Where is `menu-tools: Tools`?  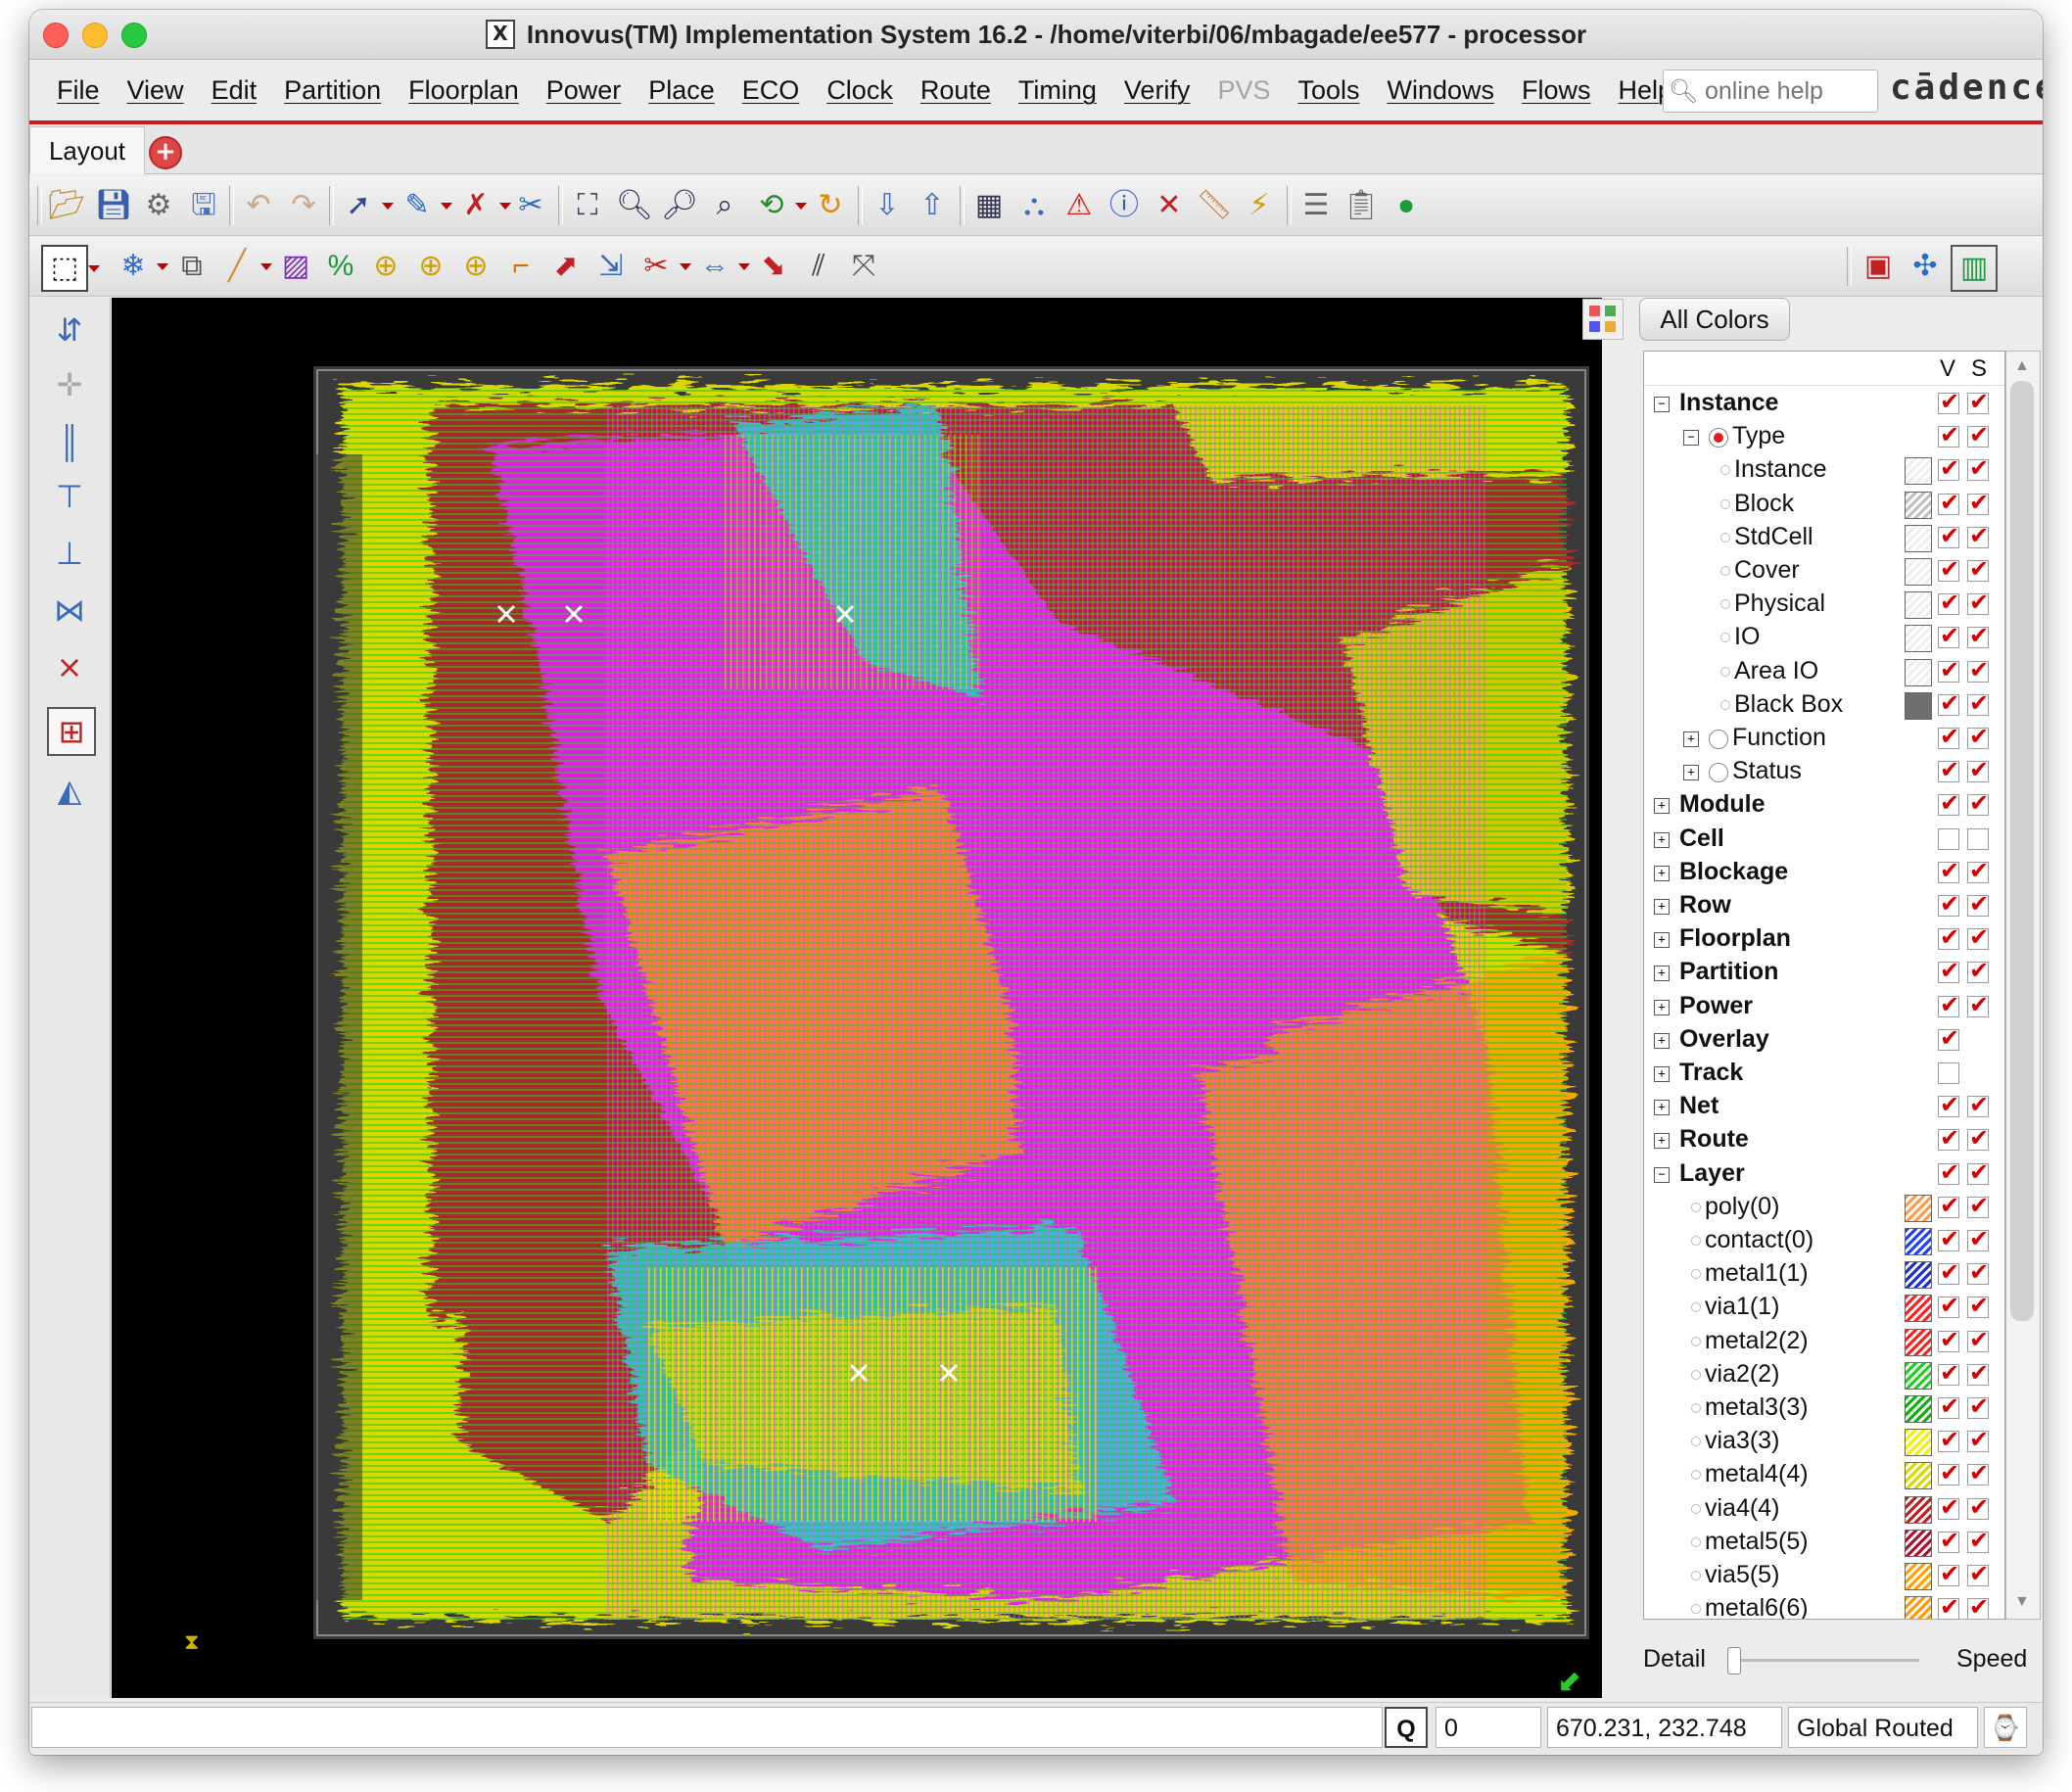 menu-tools: Tools is located at coordinates (1329, 90).